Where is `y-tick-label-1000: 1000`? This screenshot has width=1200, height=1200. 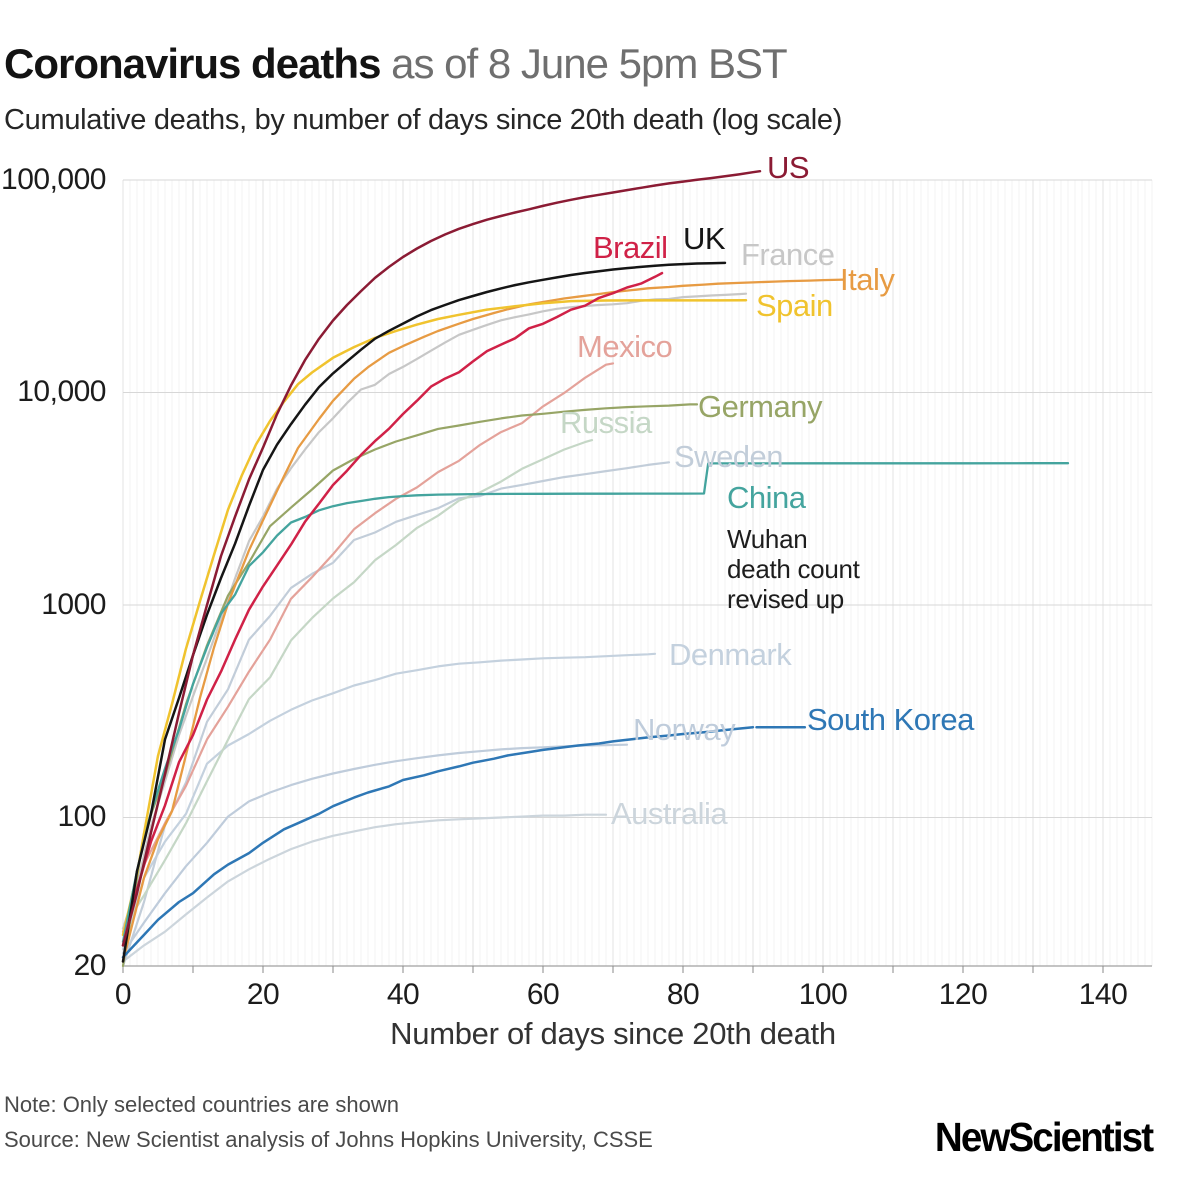 y-tick-label-1000: 1000 is located at coordinates (73, 604).